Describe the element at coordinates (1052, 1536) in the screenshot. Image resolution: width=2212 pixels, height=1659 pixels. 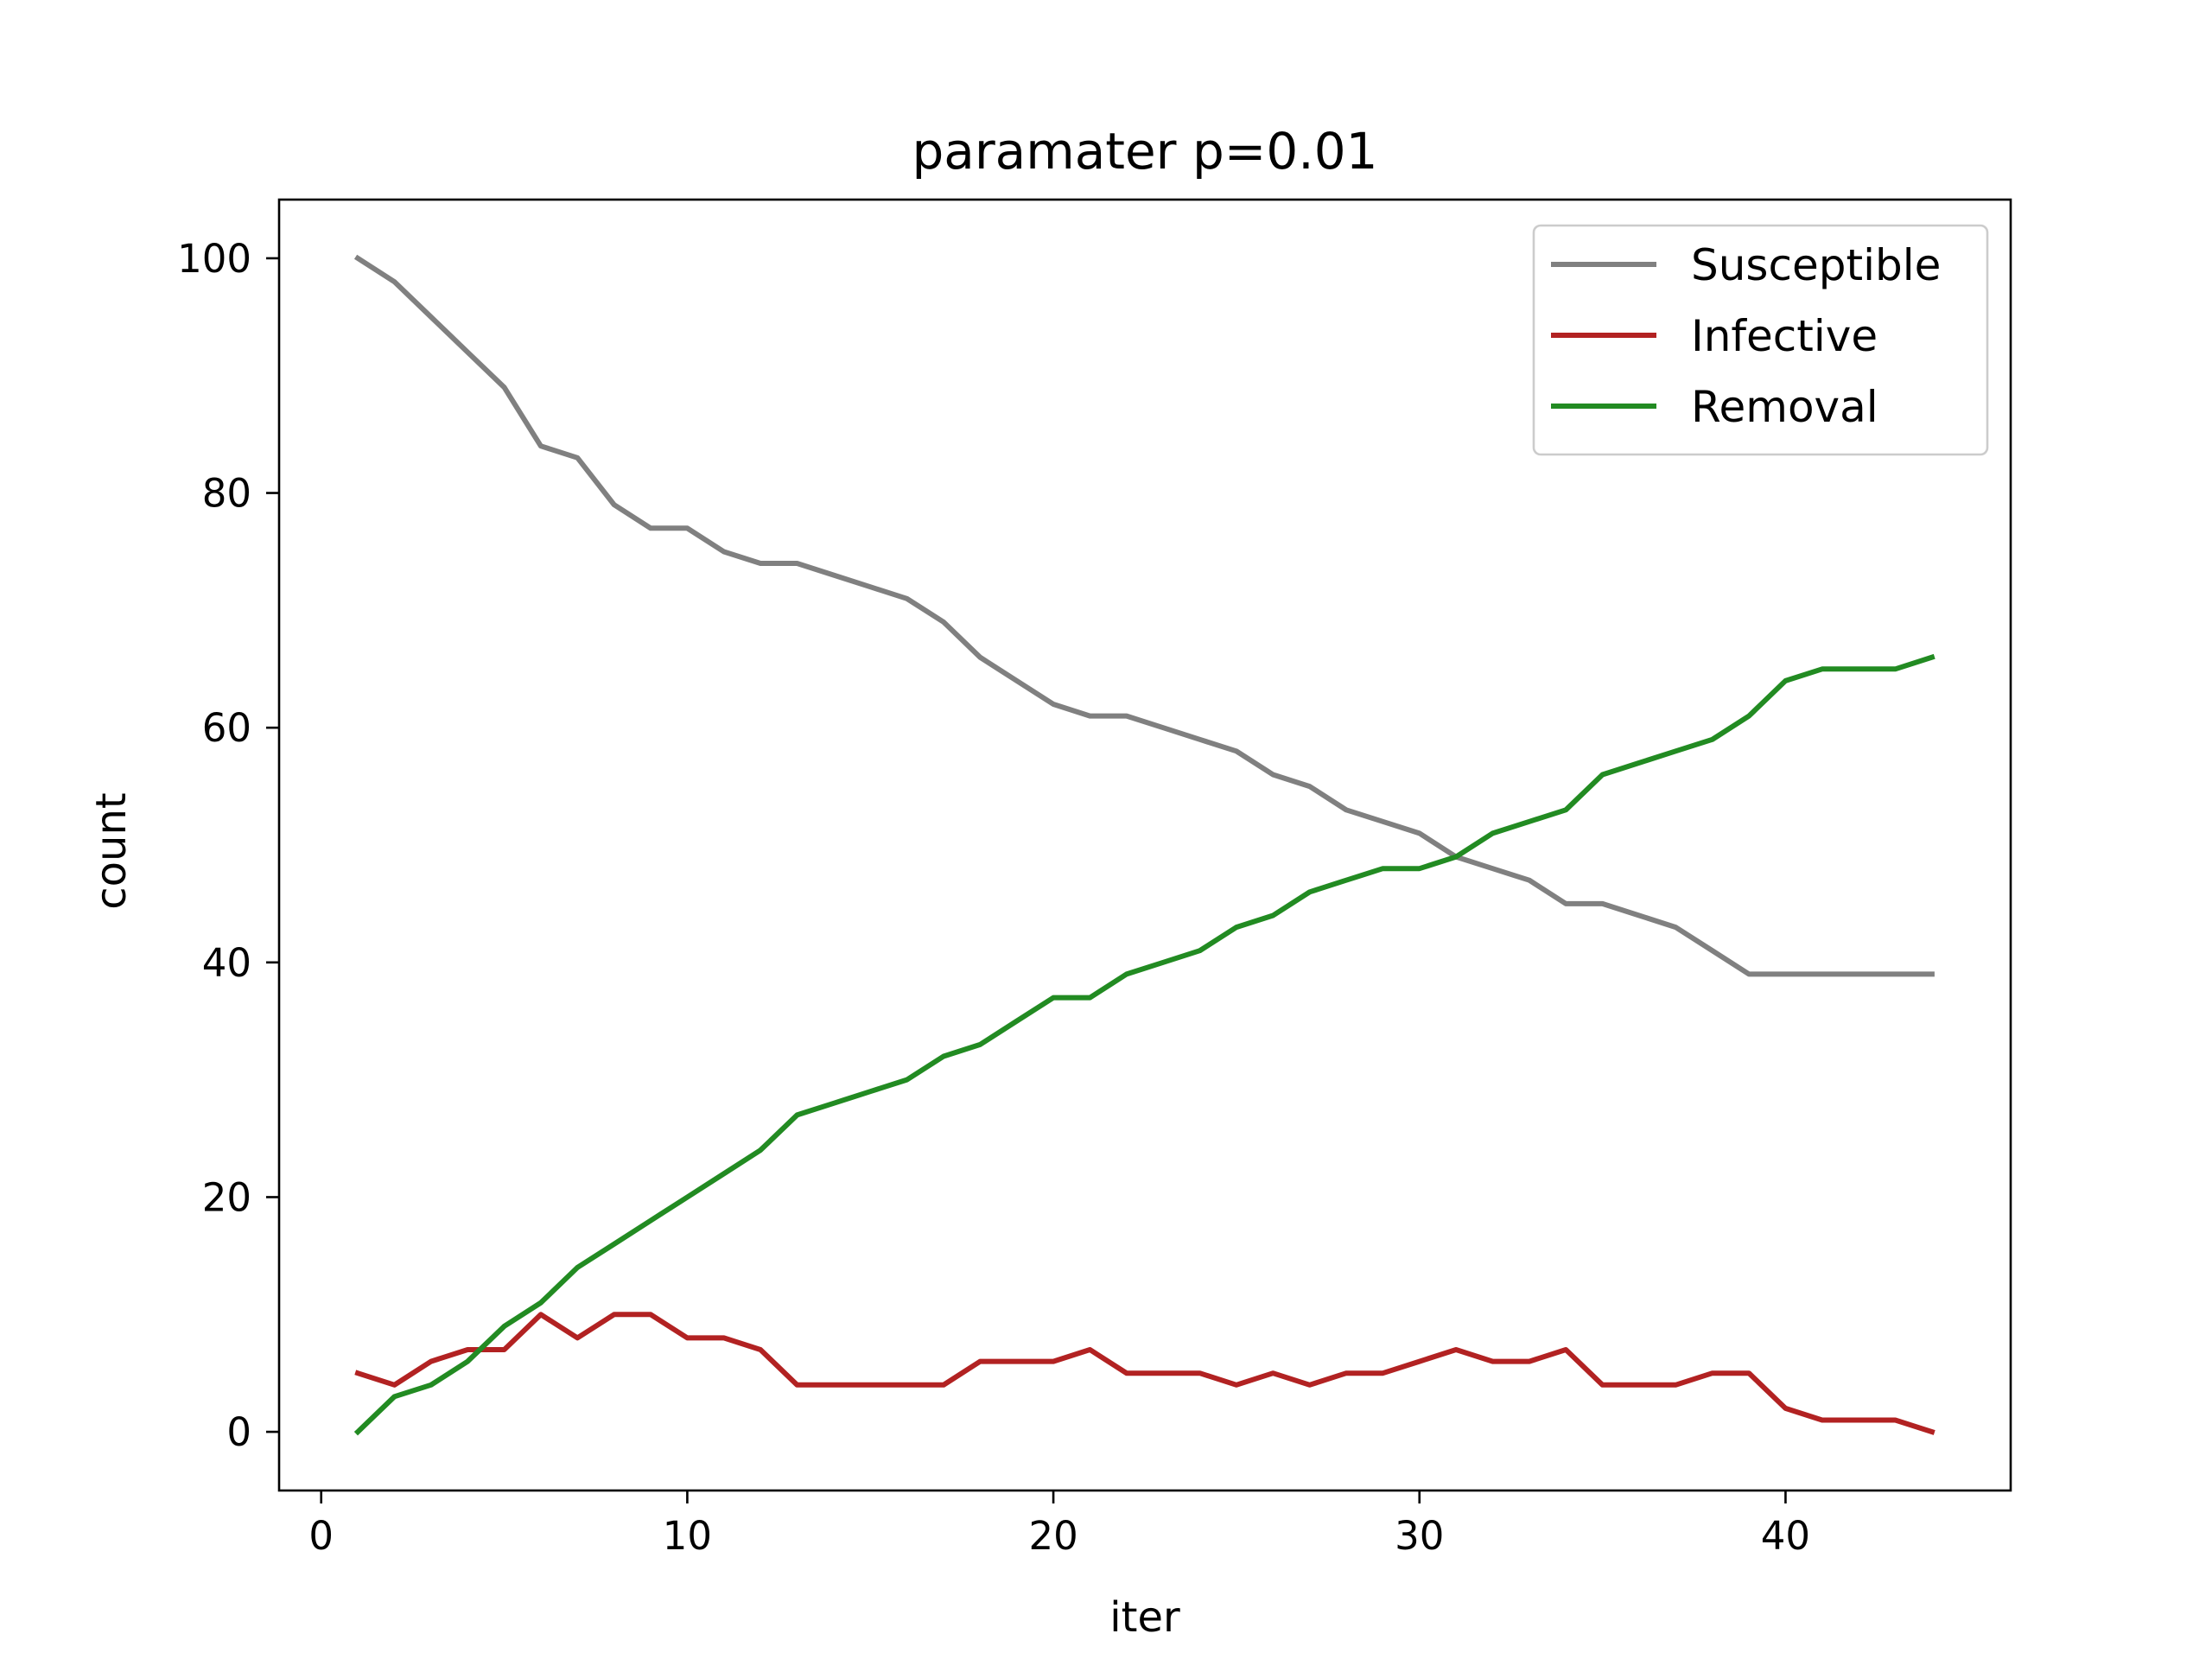
I see `x-tick-label: 20` at that location.